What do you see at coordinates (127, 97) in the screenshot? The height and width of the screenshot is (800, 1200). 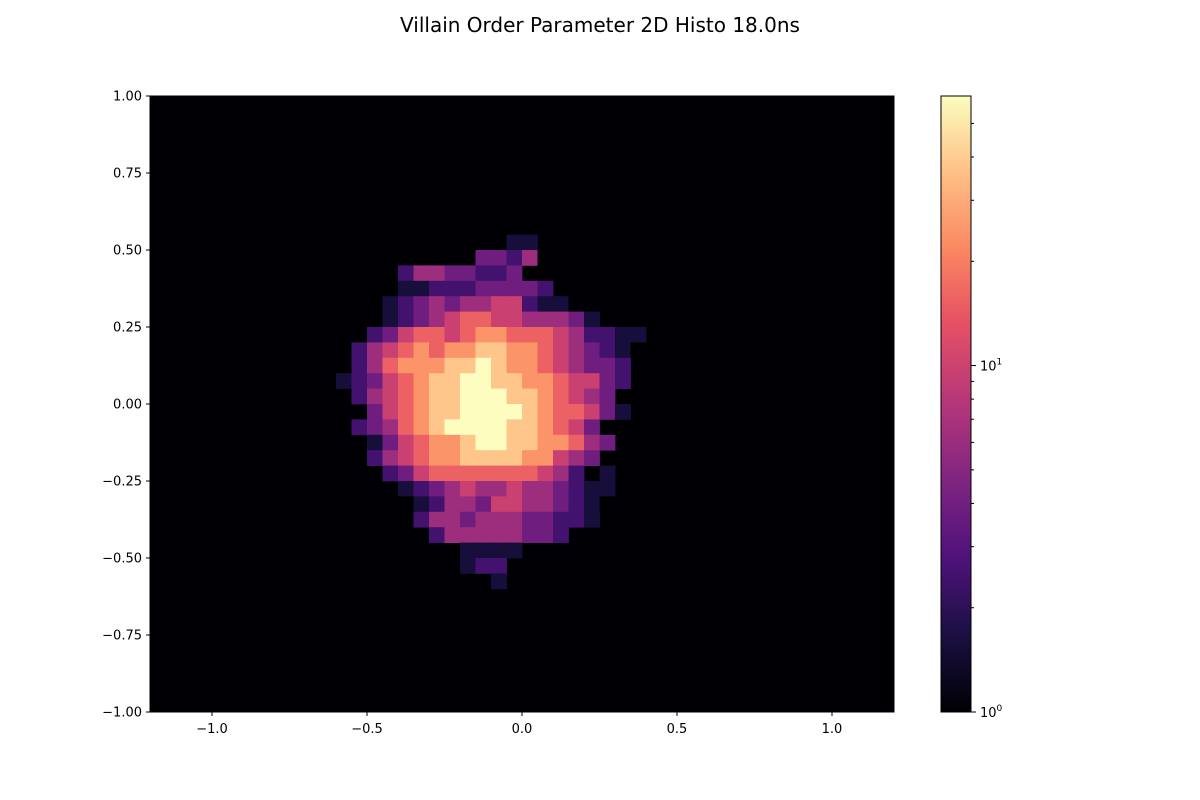 I see `y-tick-label: 1.00` at bounding box center [127, 97].